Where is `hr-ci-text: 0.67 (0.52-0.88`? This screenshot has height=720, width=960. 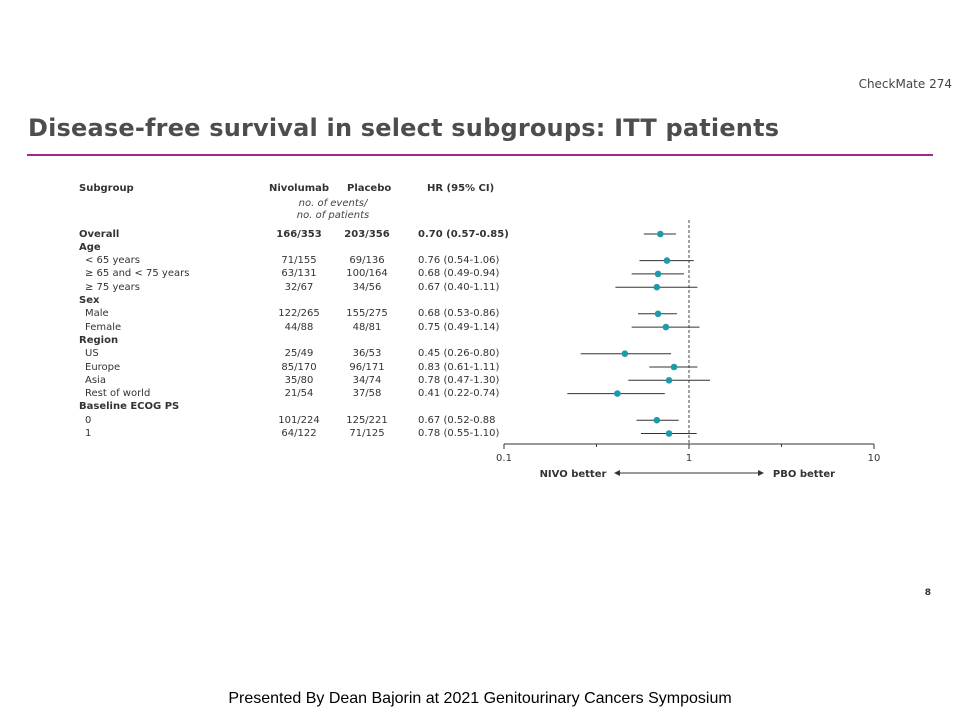
hr-ci-text: 0.67 (0.52-0.88 is located at coordinates (457, 420).